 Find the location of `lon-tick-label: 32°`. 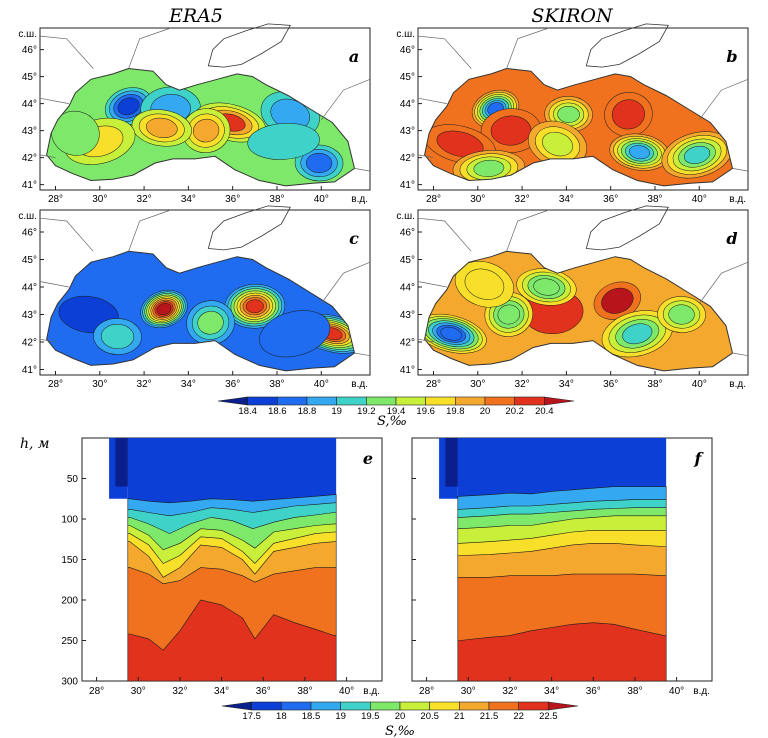

lon-tick-label: 32° is located at coordinates (509, 691).